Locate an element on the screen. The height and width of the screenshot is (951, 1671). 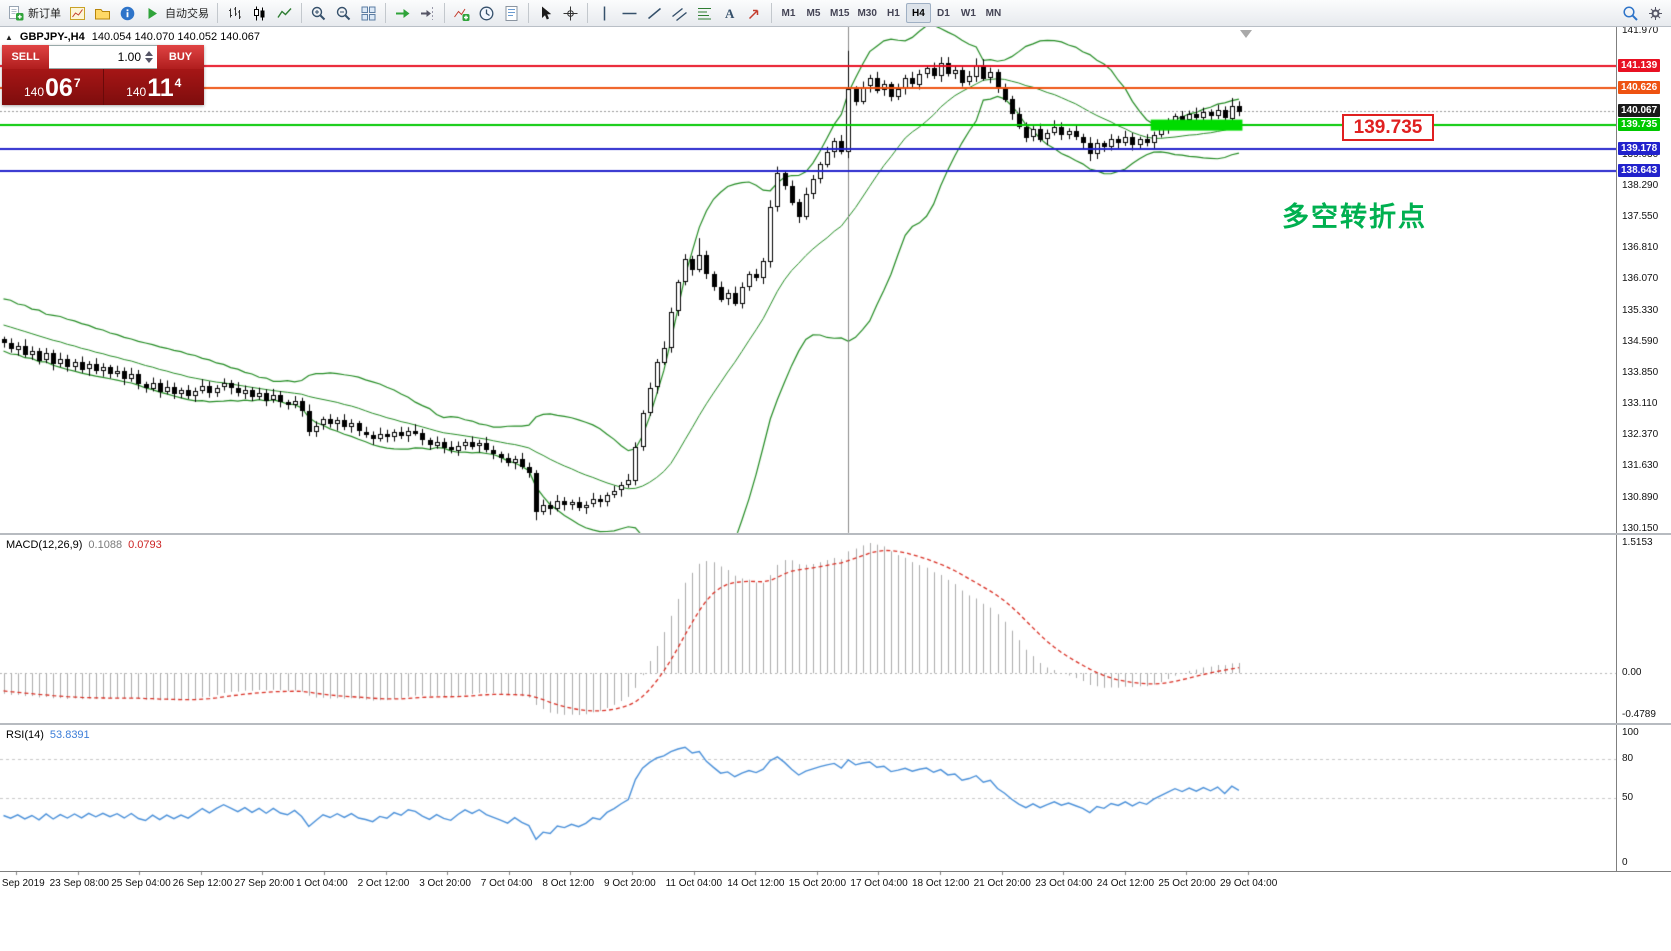
bar-chart-icon is located at coordinates (235, 12).